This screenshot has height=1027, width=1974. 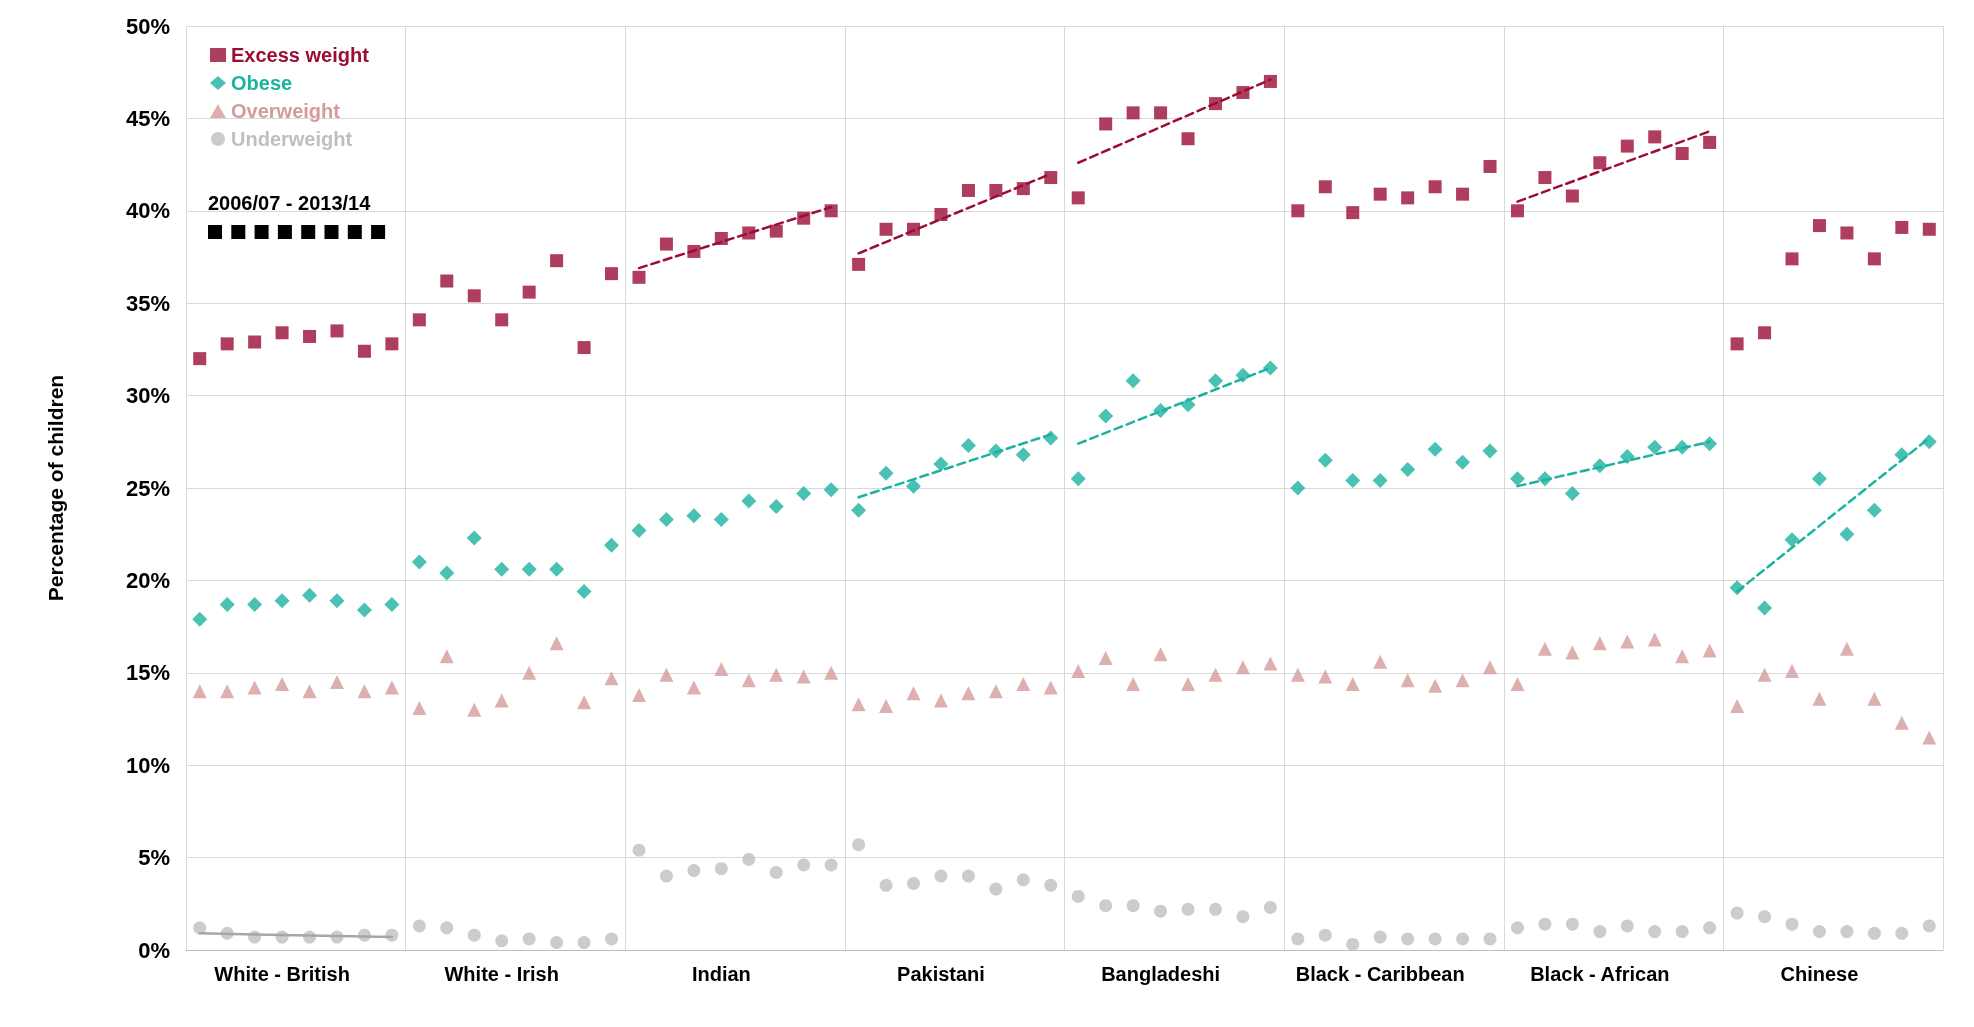 I want to click on y-tick-label: 30%, so click(x=147, y=396).